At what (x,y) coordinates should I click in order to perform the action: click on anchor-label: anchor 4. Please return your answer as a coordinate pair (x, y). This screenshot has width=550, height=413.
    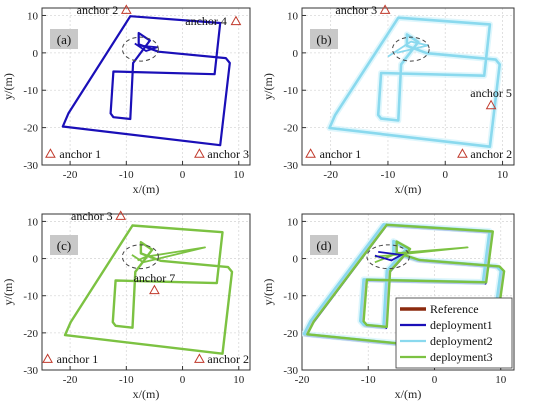
    Looking at the image, I should click on (206, 21).